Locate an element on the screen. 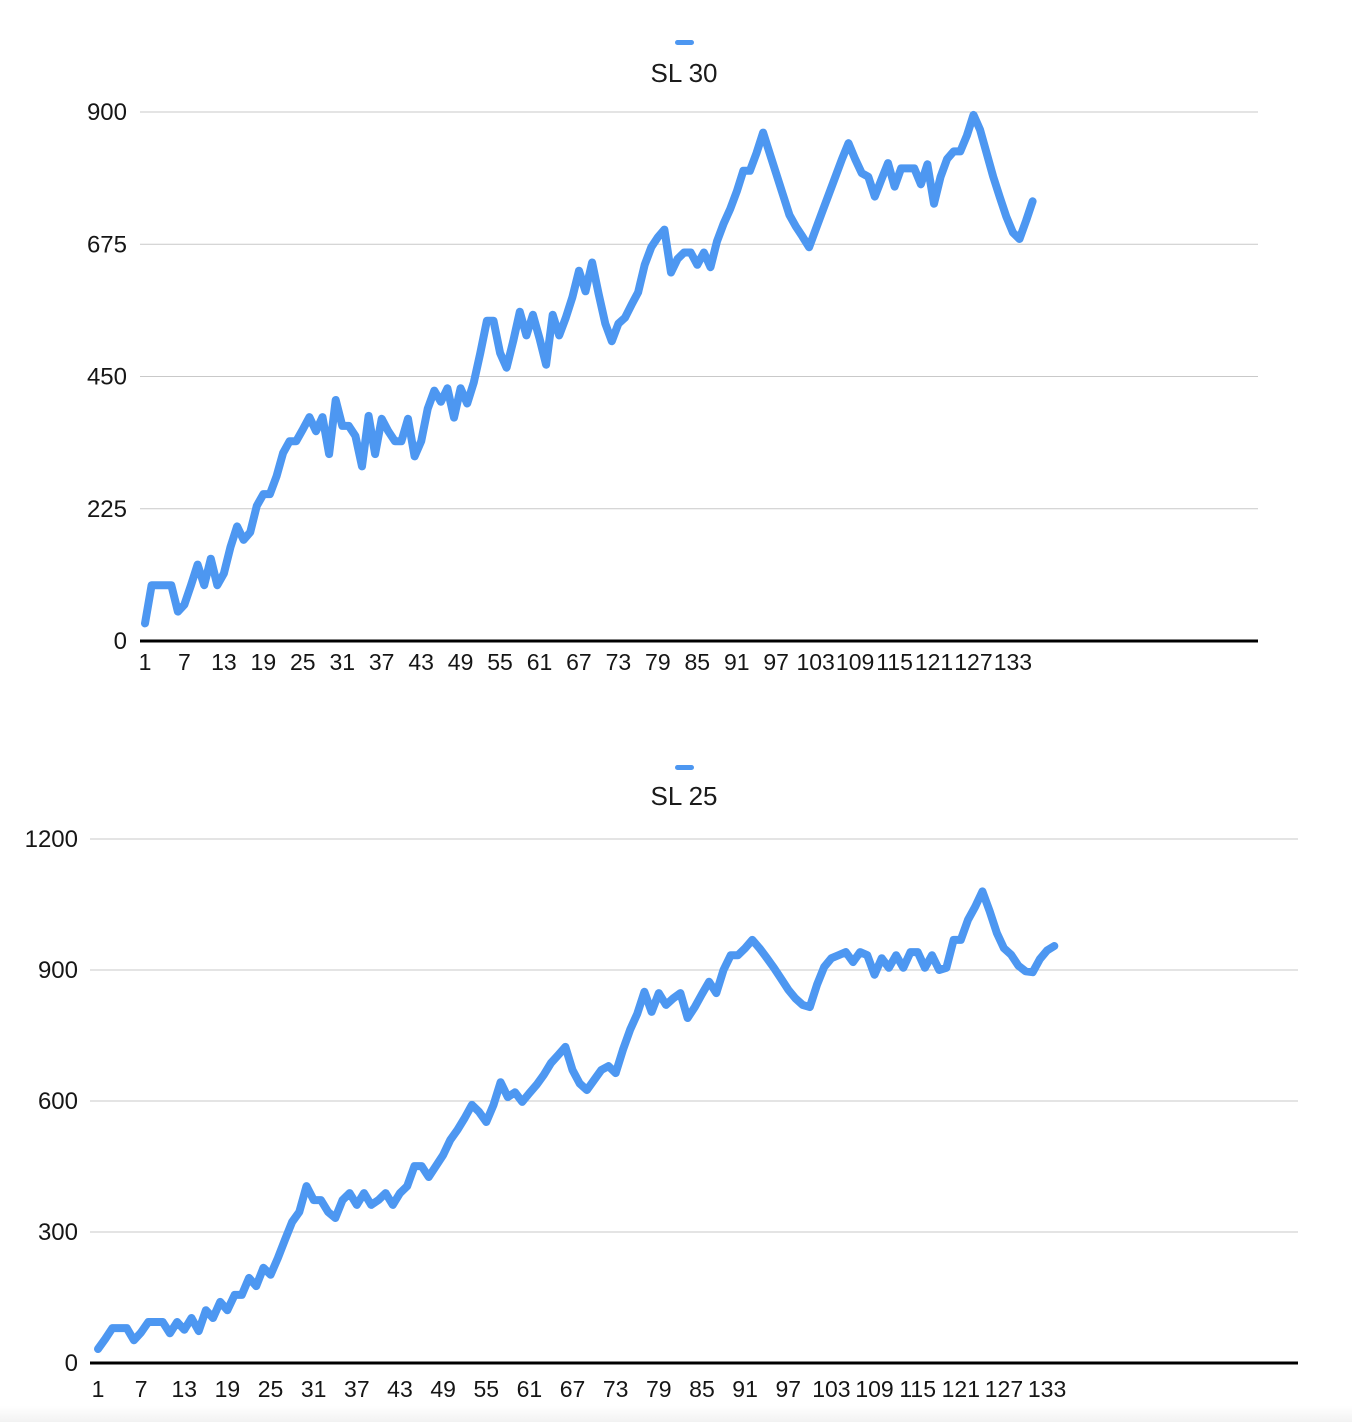 Image resolution: width=1352 pixels, height=1422 pixels. y-tick-label: 1200 is located at coordinates (51, 839).